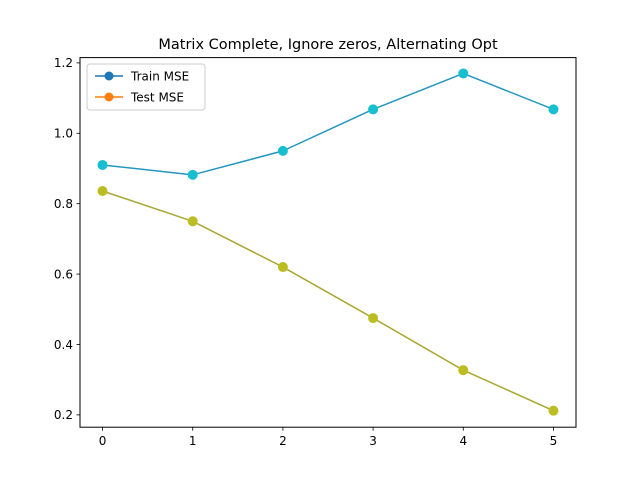 This screenshot has width=640, height=480. What do you see at coordinates (63, 63) in the screenshot?
I see `y-tick-label: 1.2` at bounding box center [63, 63].